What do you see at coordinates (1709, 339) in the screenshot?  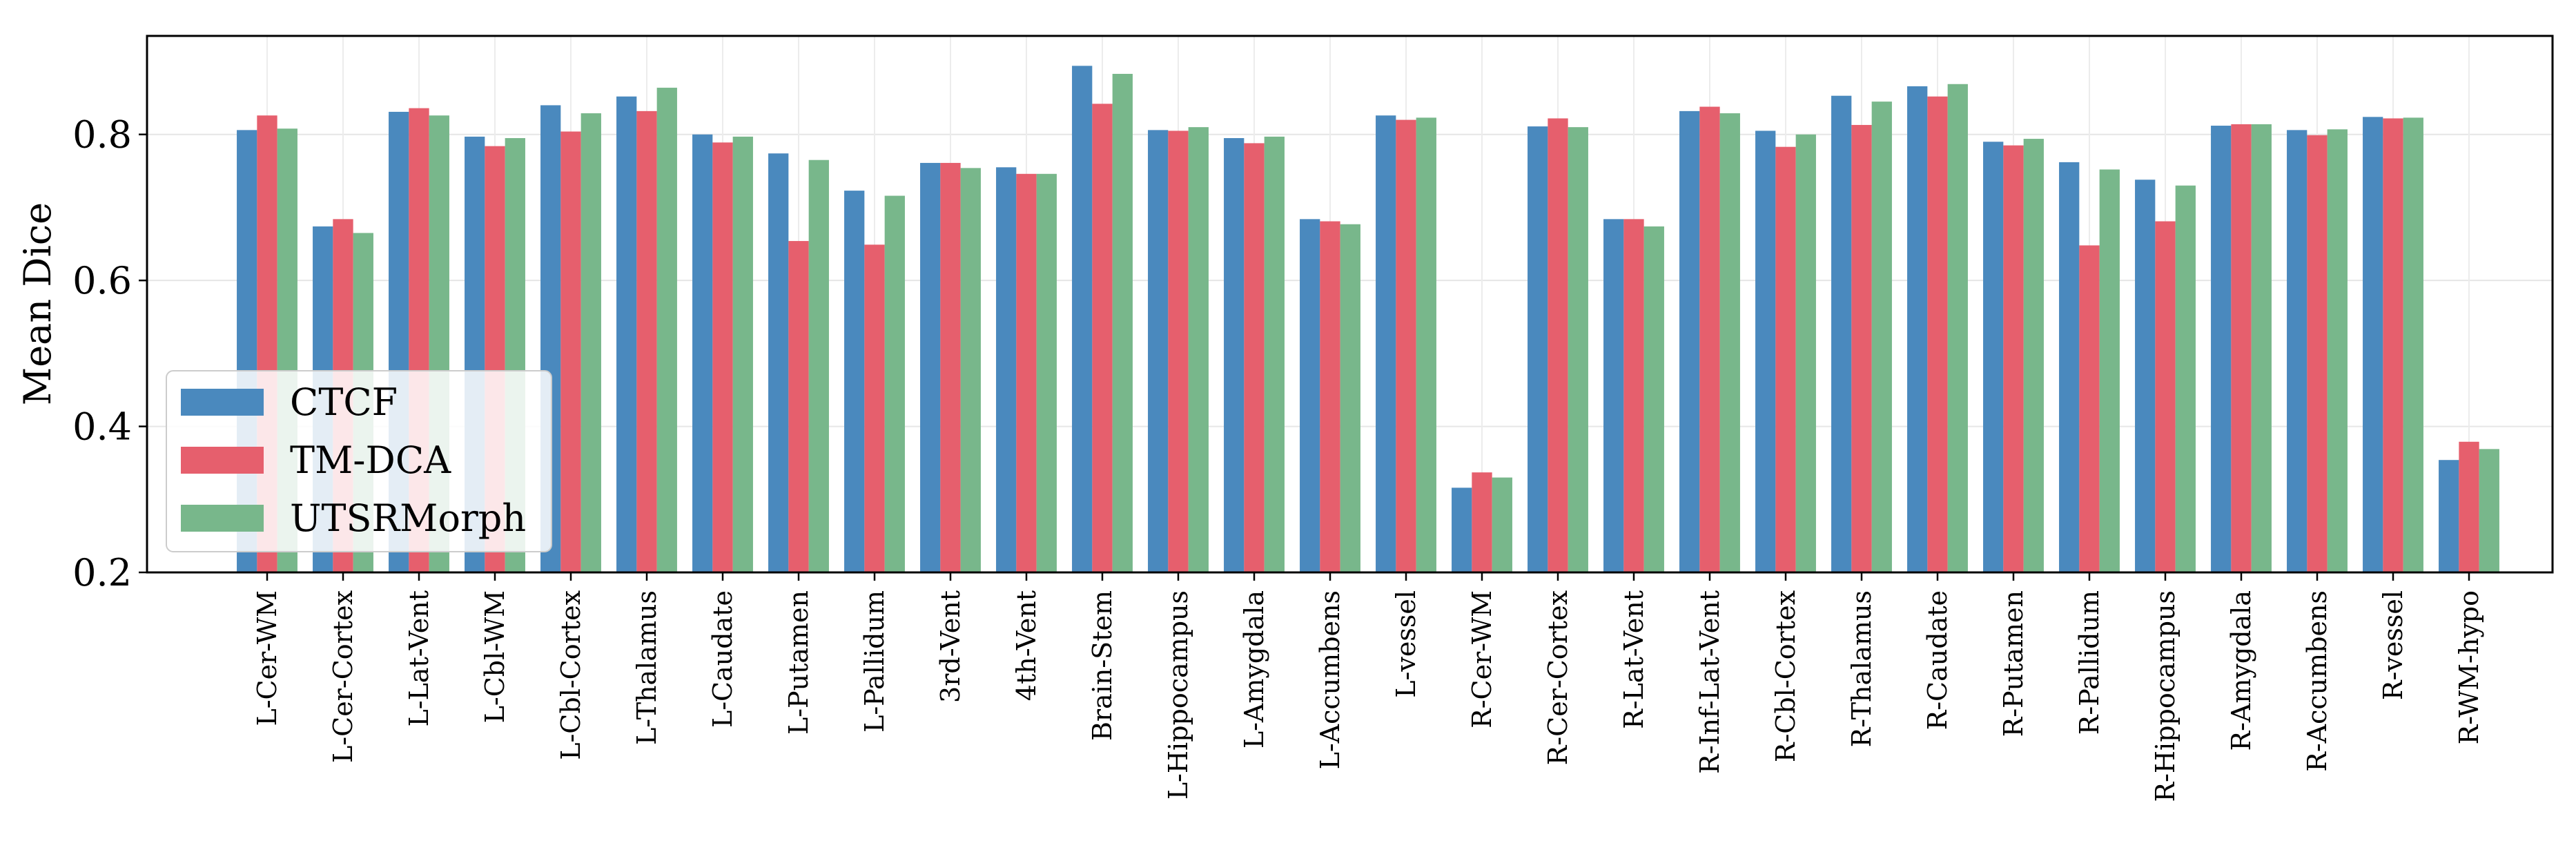 I see `bar-tm-dca-r-inf-lat-vent` at bounding box center [1709, 339].